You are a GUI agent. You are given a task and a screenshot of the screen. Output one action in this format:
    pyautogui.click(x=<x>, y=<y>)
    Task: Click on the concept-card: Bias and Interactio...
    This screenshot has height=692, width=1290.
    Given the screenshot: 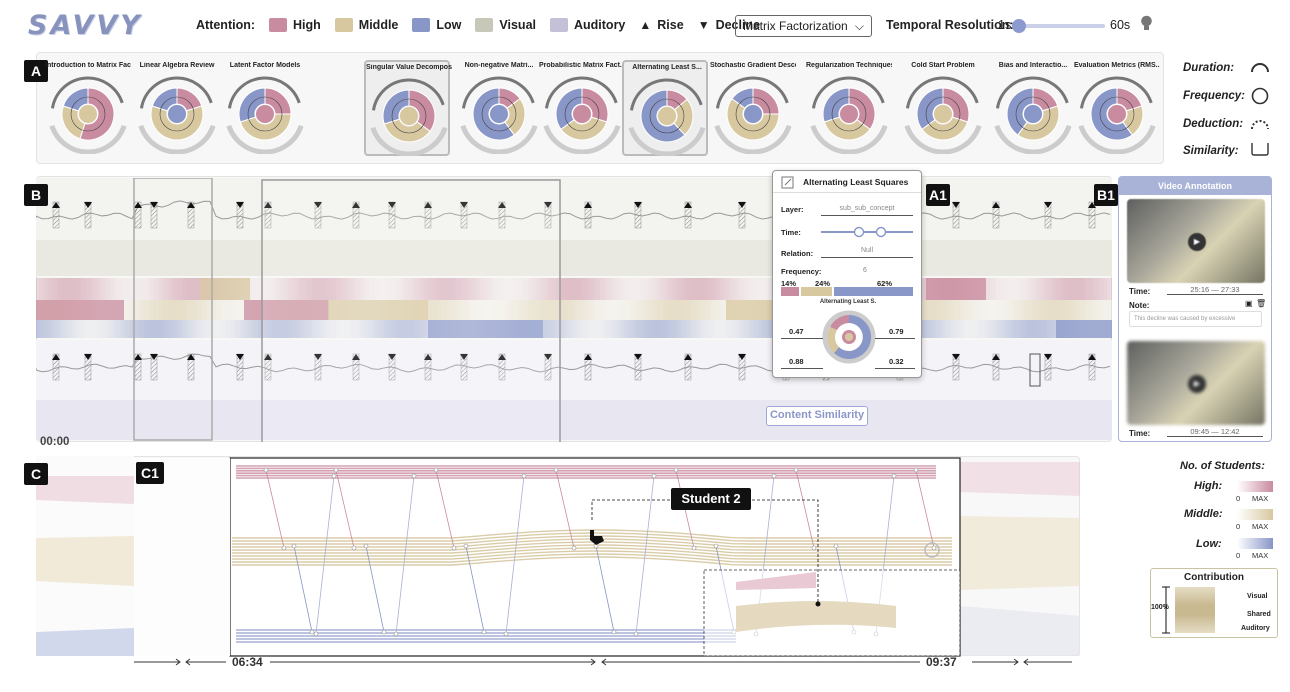 What is the action you would take?
    pyautogui.click(x=1033, y=108)
    